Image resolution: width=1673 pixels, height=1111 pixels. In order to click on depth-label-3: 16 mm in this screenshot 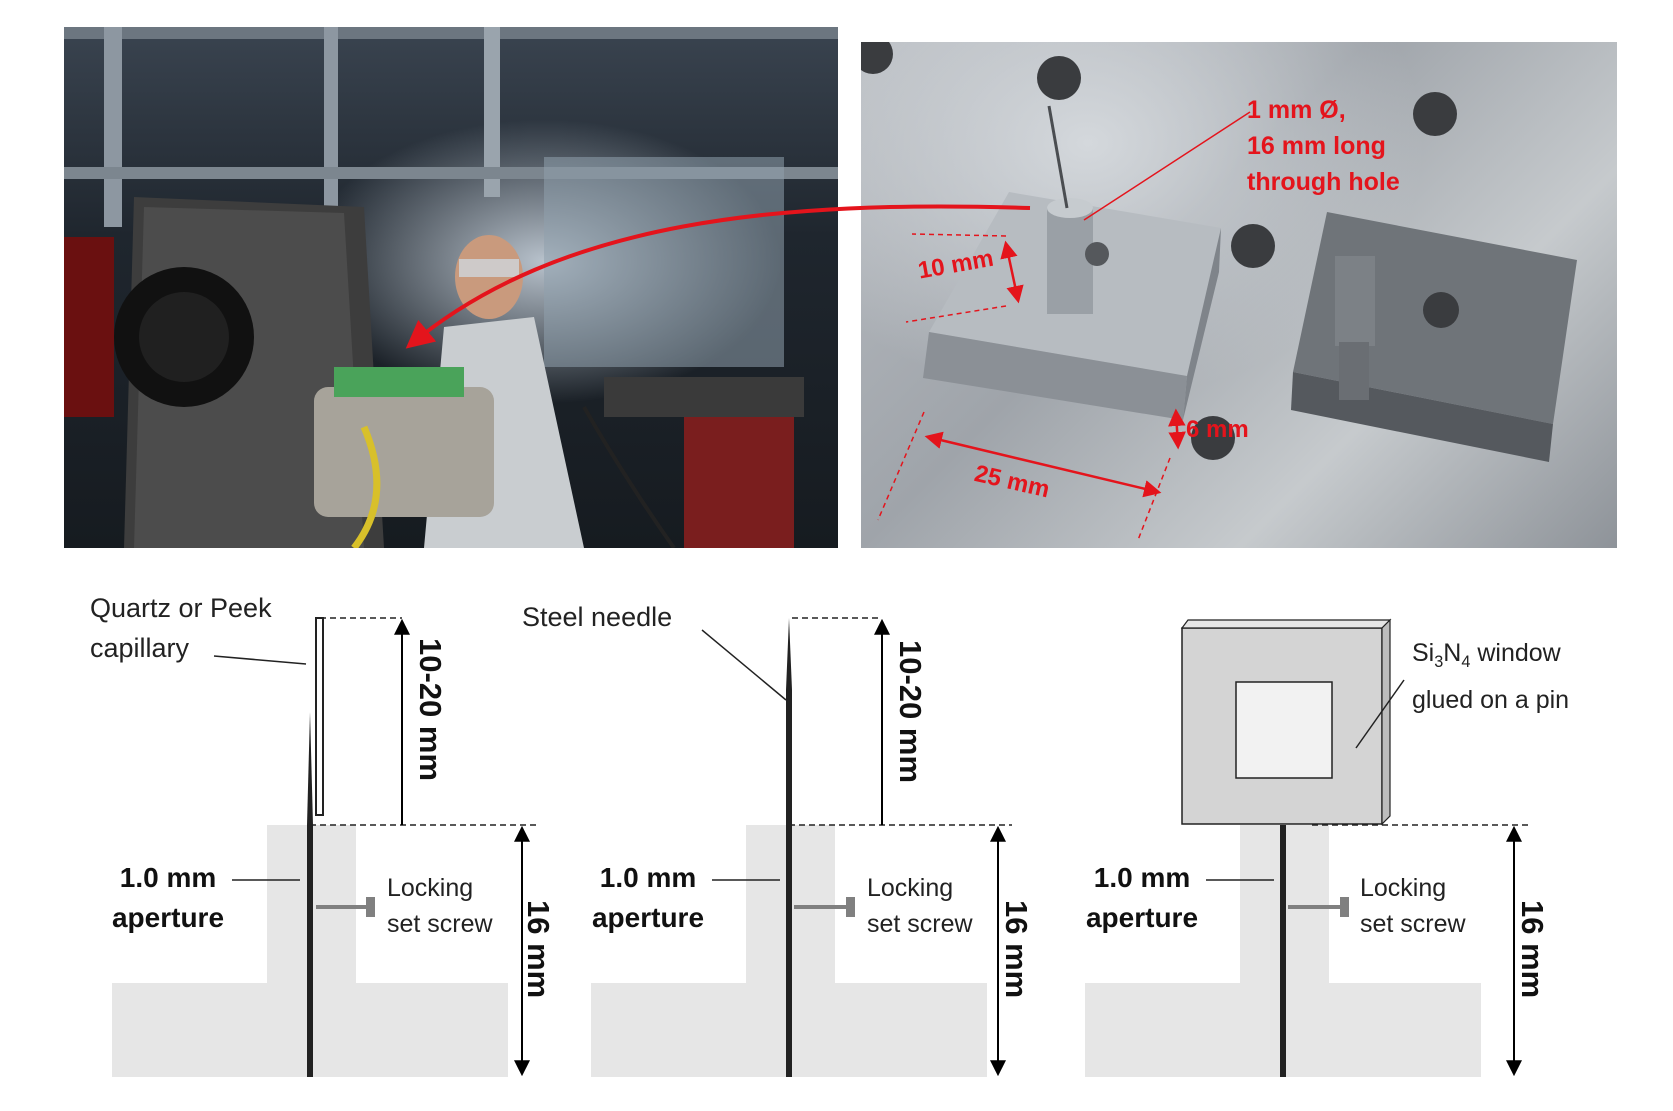, I will do `click(1532, 949)`.